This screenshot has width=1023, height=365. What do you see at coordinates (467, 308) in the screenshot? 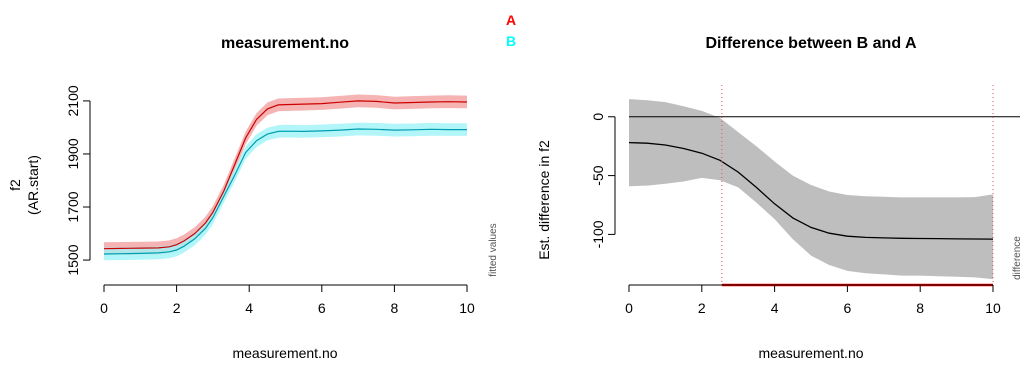
I see `left-x-tick-label: 10` at bounding box center [467, 308].